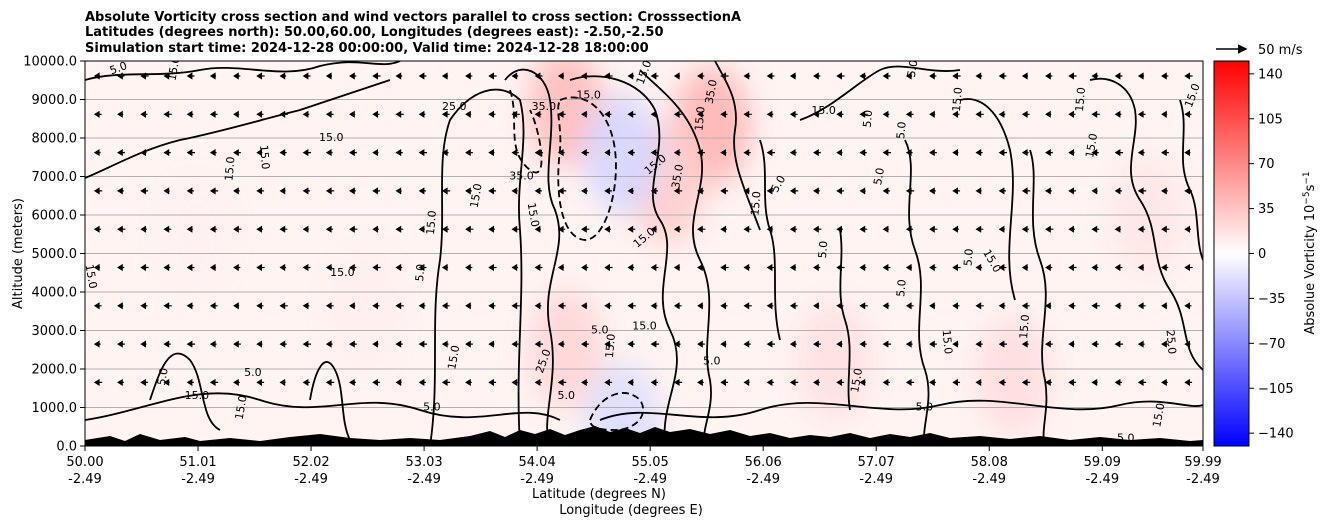  Describe the element at coordinates (1259, 50) in the screenshot. I see `quiver-key: 50 m/s` at that location.